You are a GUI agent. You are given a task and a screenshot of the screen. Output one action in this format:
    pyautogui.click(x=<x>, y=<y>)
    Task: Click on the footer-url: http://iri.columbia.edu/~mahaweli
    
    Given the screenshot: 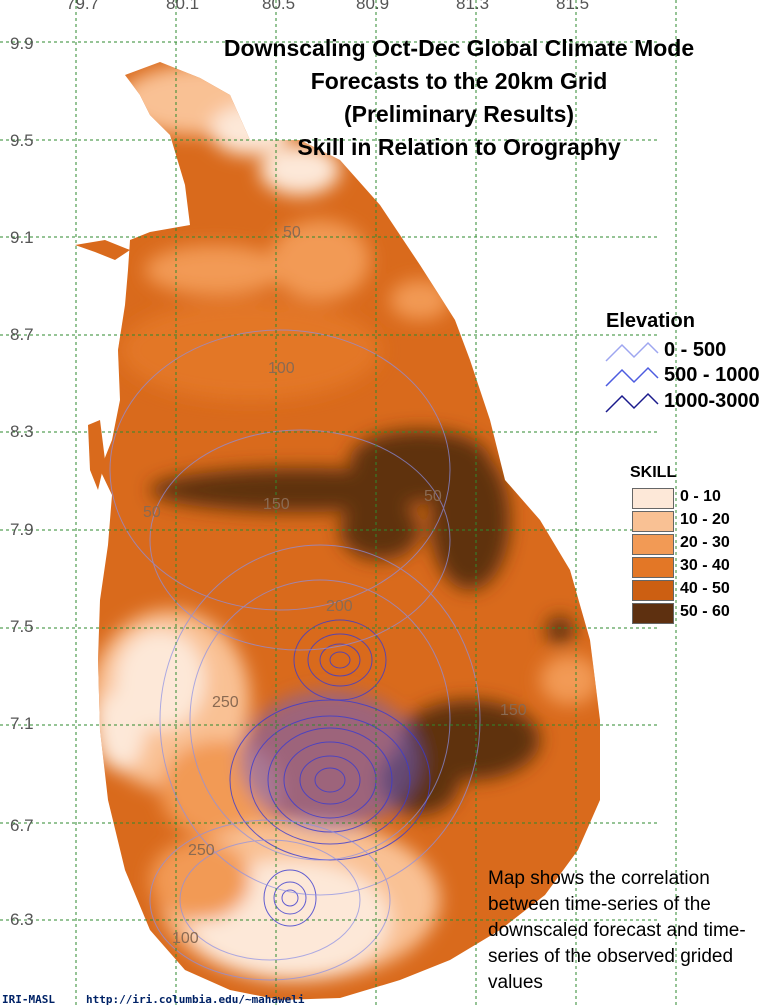 What is the action you would take?
    pyautogui.click(x=195, y=999)
    